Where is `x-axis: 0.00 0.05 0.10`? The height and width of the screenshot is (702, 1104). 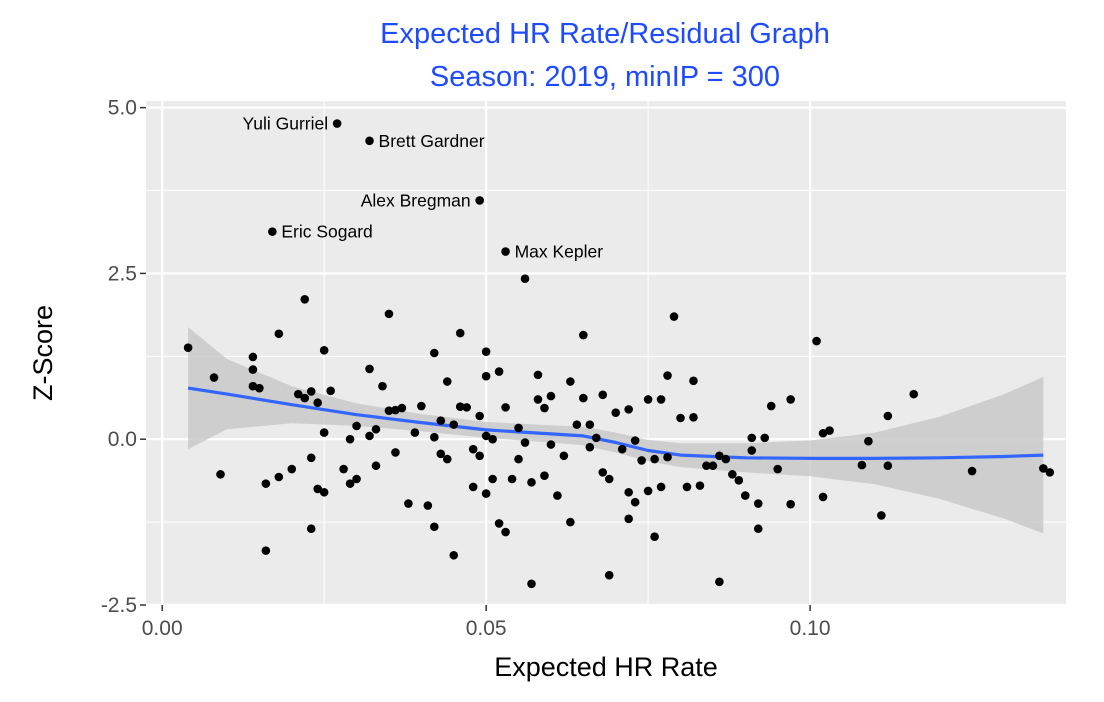 x-axis: 0.00 0.05 0.10 is located at coordinates (486, 622).